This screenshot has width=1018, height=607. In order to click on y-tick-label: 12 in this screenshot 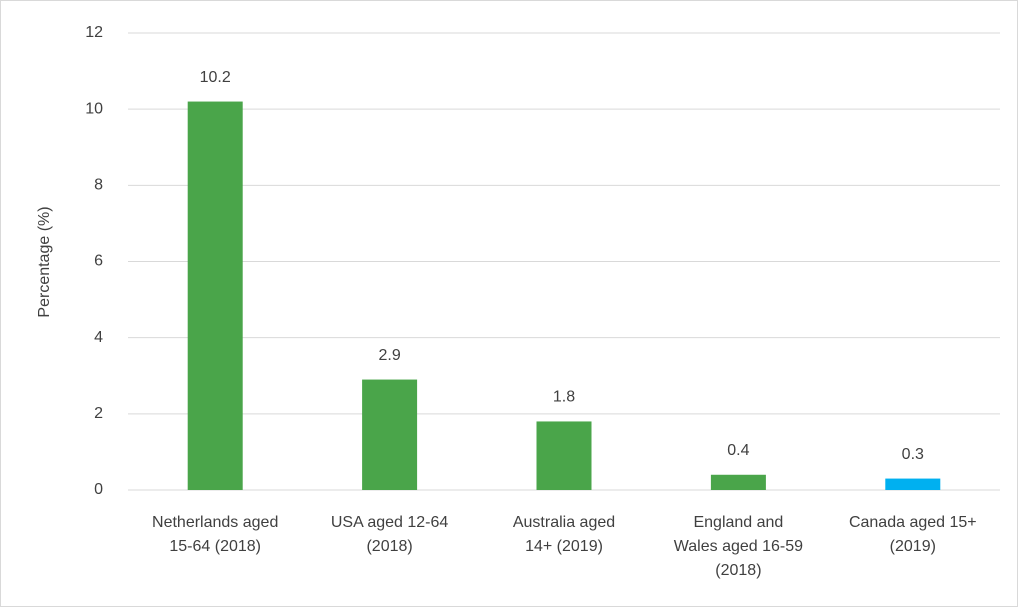, I will do `click(94, 32)`.